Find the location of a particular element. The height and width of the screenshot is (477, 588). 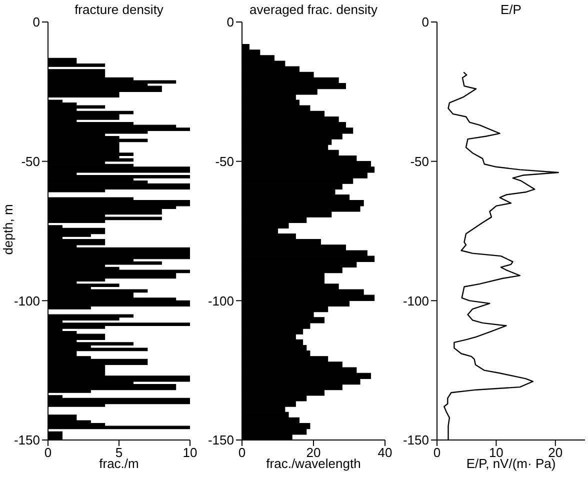

chart-title: fracture density is located at coordinates (119, 9).